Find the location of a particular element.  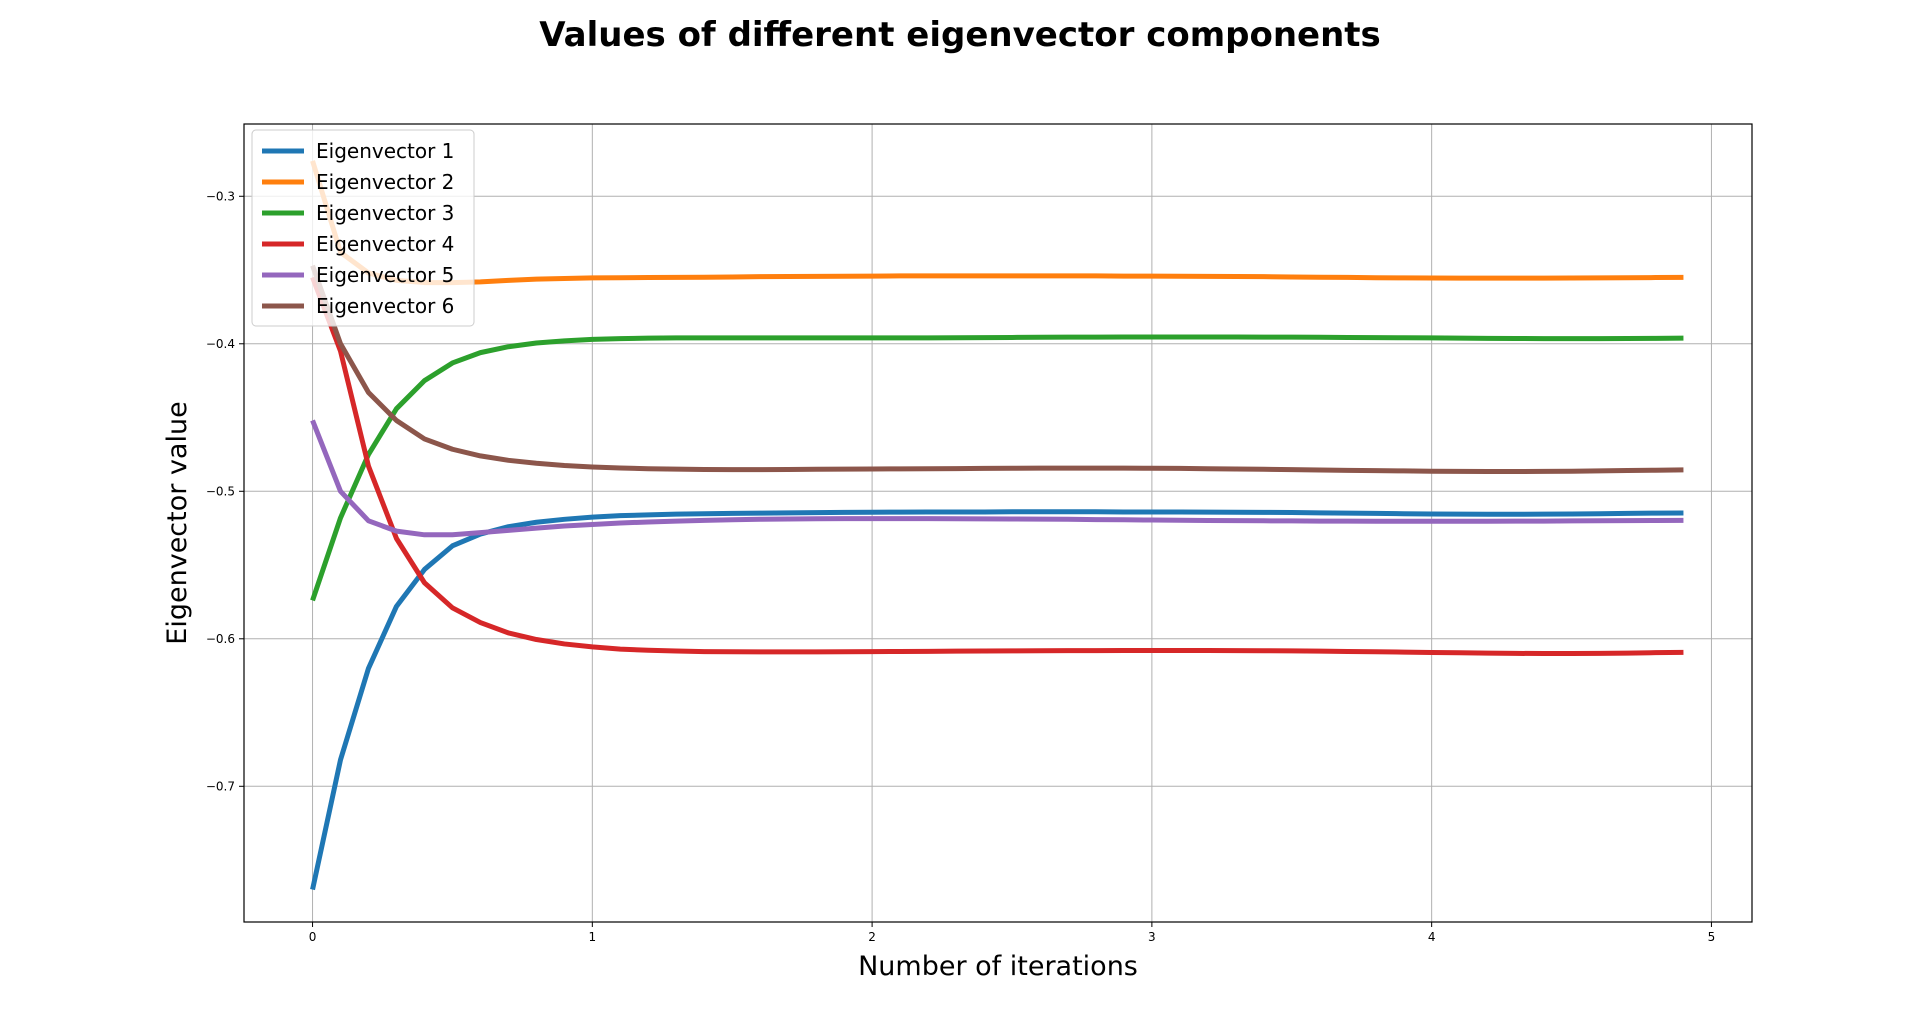

y-axis-ticks: −0.7 −0.6 −0.5 −0.4 −0.3 is located at coordinates (225, 491).